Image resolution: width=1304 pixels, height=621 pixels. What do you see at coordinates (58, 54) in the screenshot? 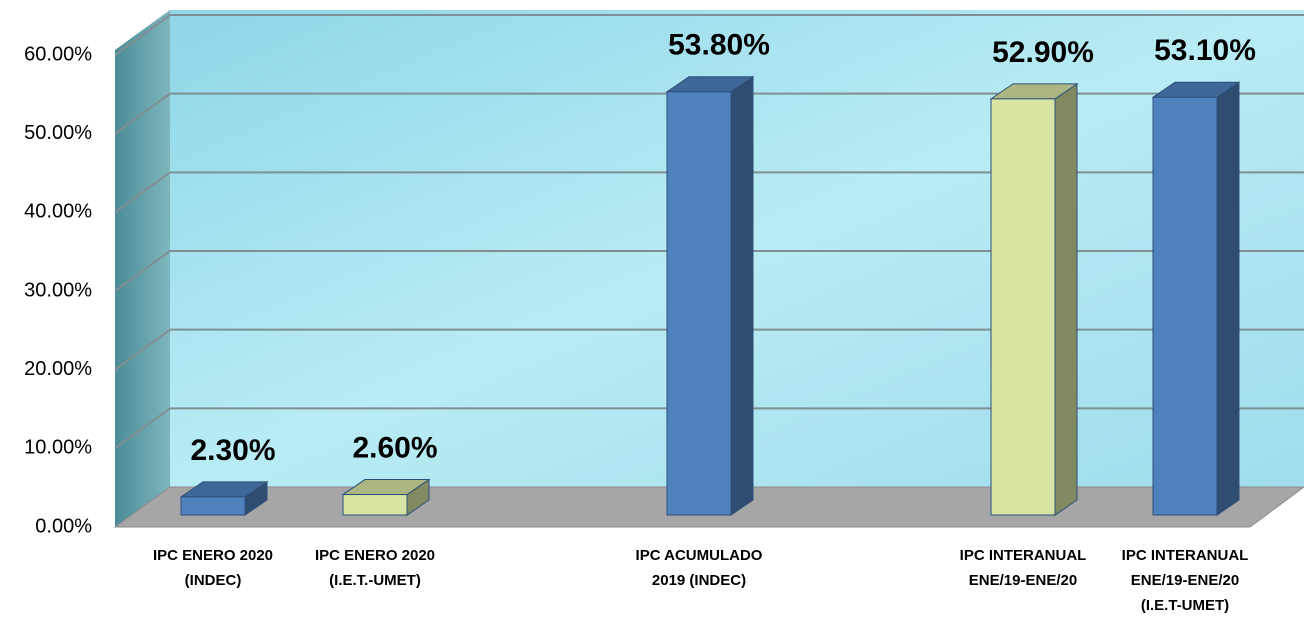
I see `y-tick-label: 60.00%` at bounding box center [58, 54].